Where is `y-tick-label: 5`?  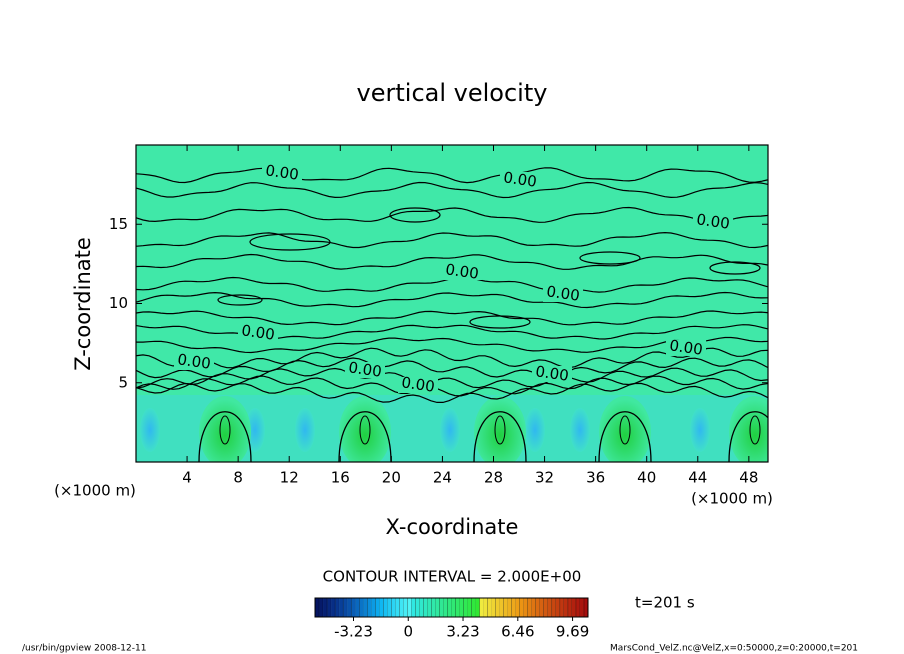 y-tick-label: 5 is located at coordinates (123, 382).